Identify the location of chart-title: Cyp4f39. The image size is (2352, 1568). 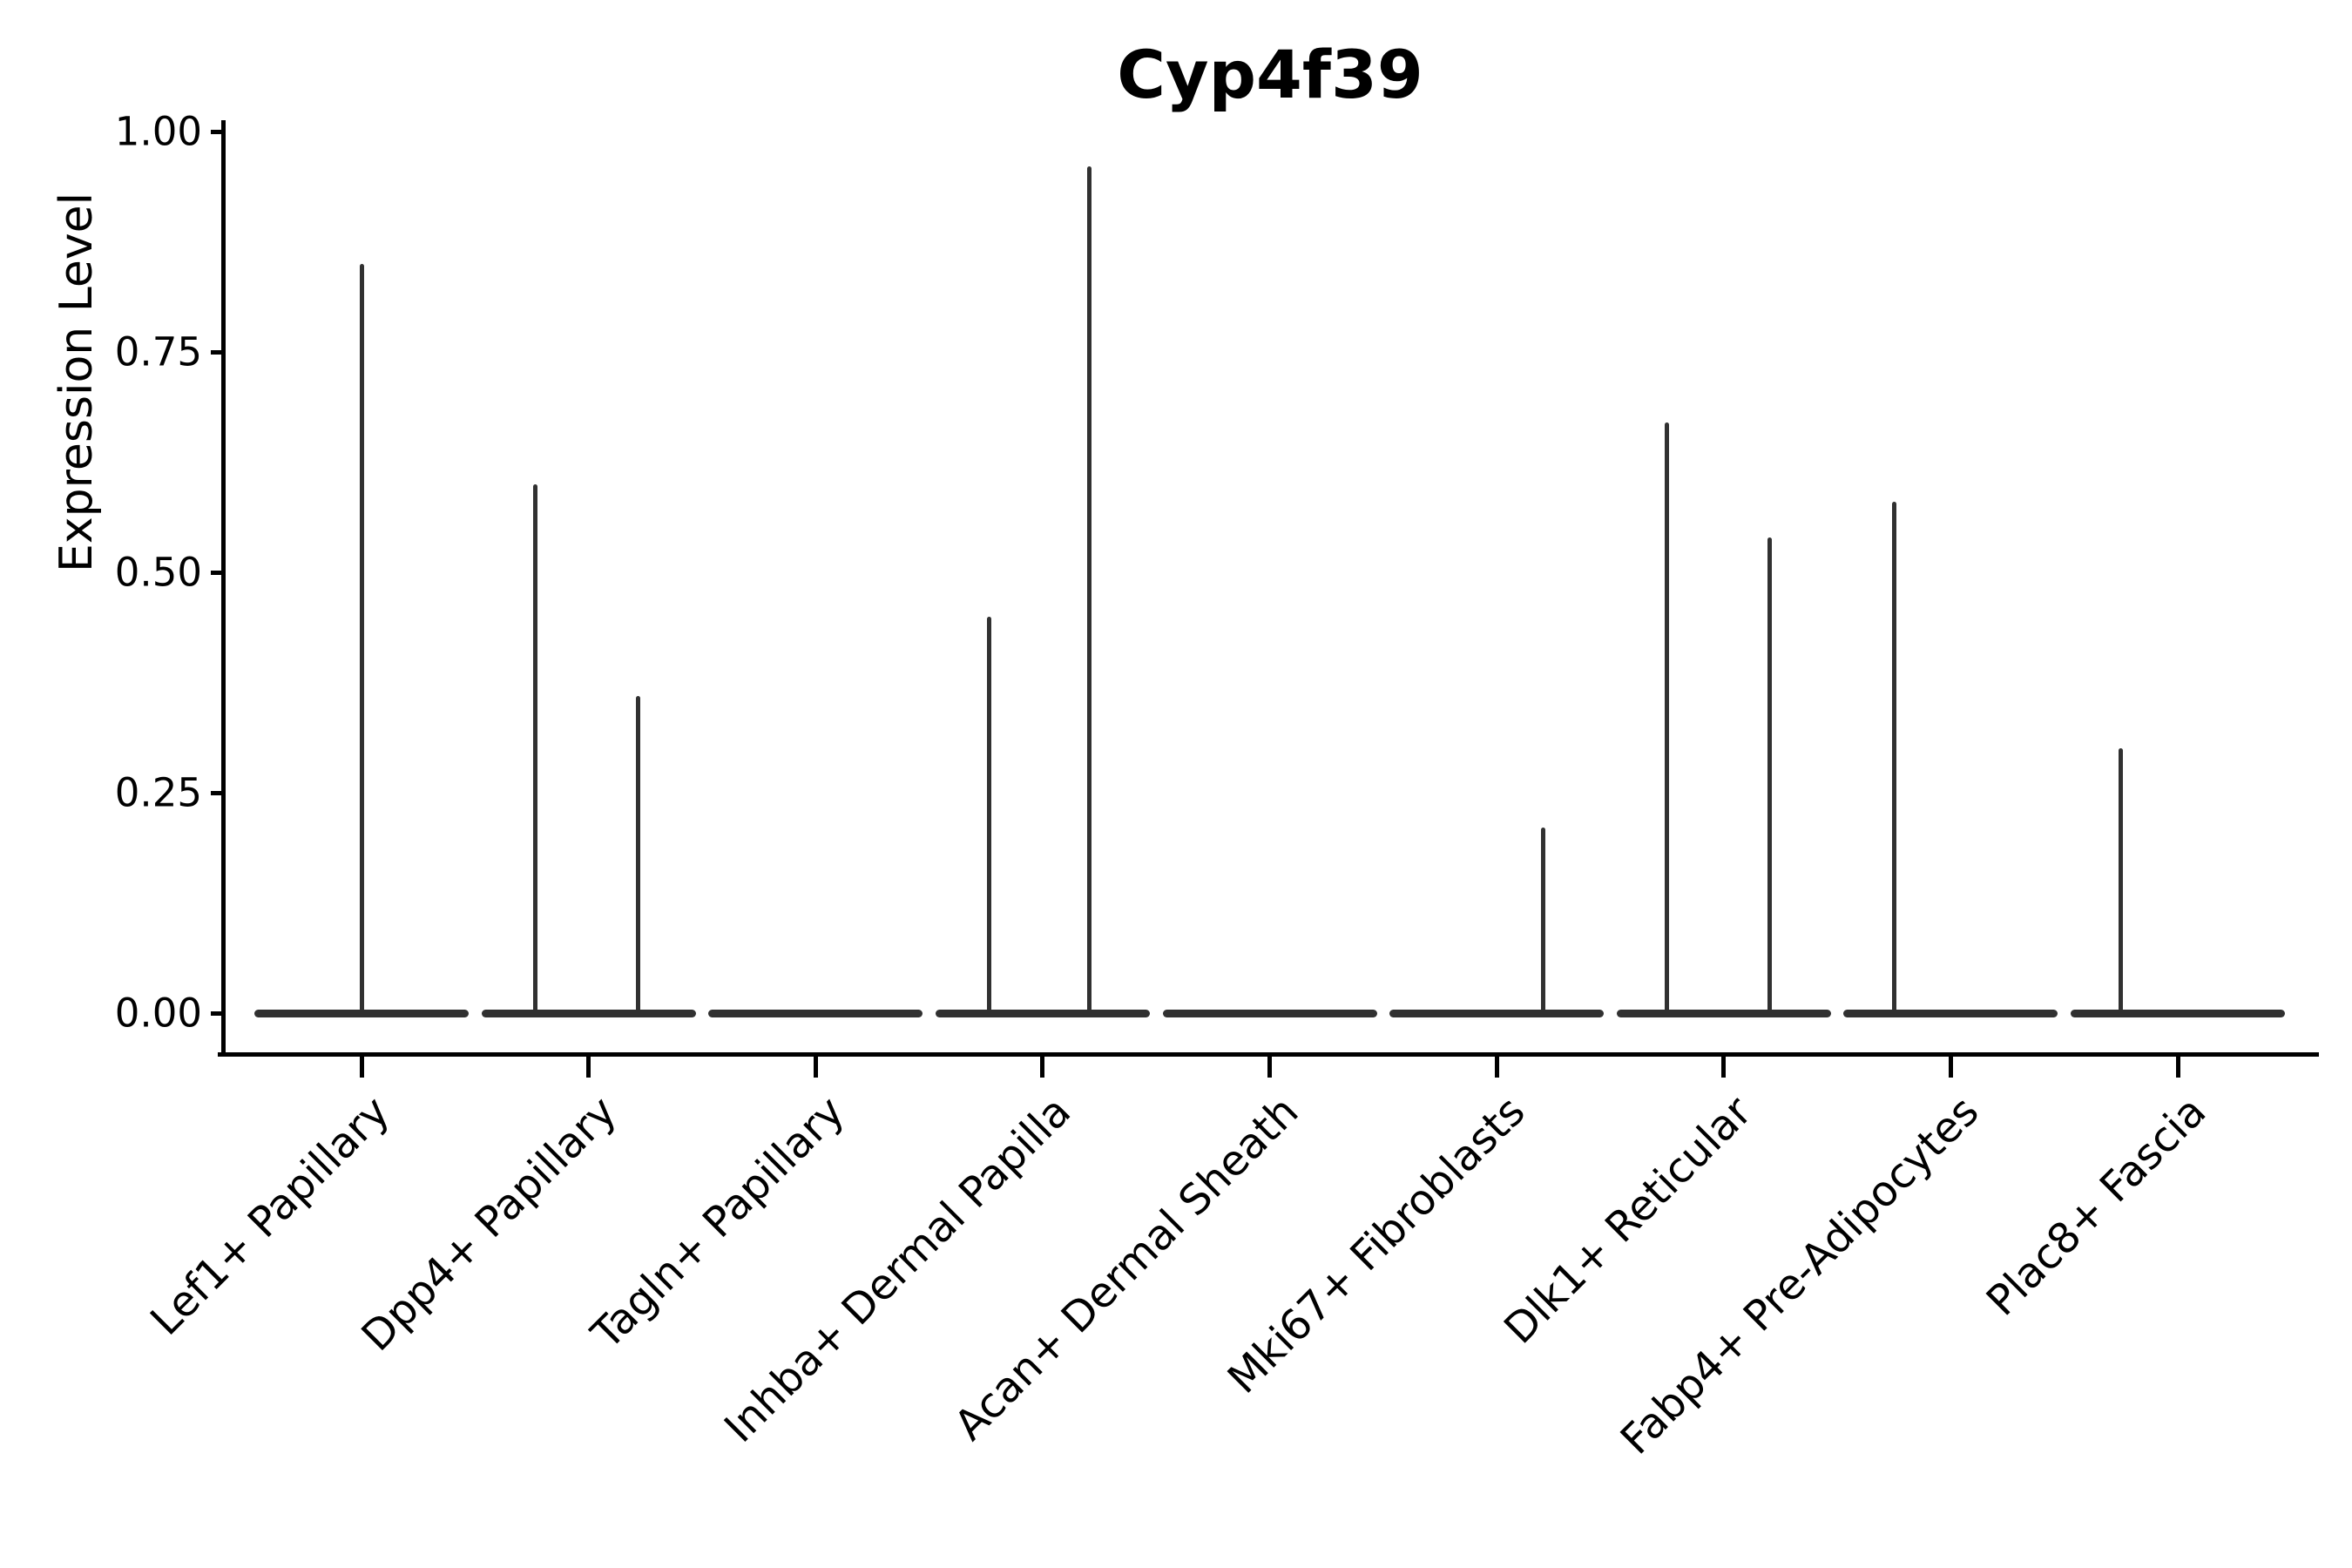
(1270, 74).